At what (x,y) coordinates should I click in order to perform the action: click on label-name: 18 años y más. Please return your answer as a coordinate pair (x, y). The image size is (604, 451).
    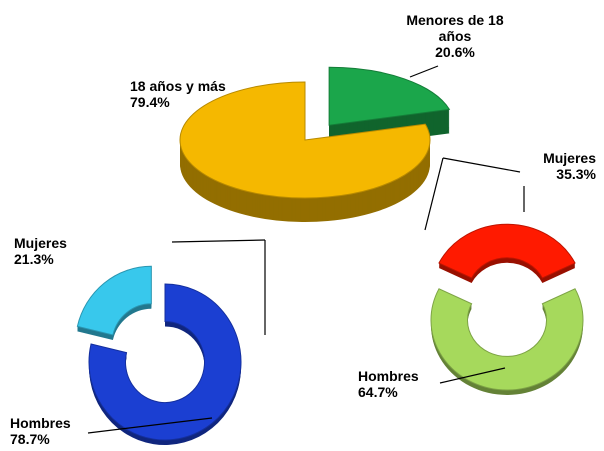
    Looking at the image, I should click on (178, 86).